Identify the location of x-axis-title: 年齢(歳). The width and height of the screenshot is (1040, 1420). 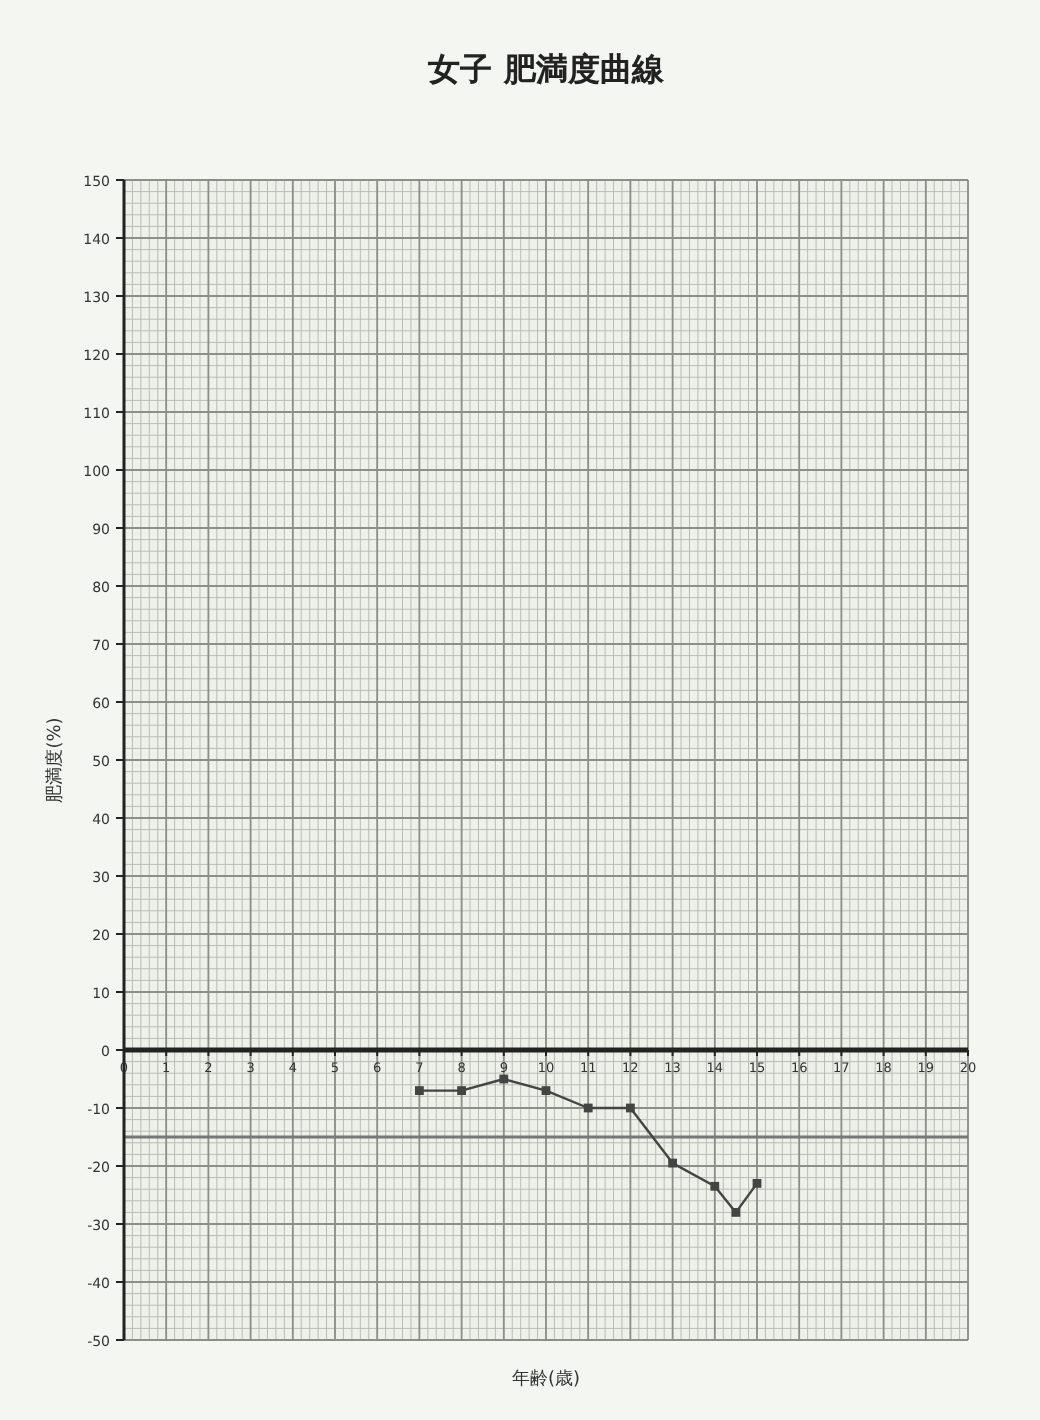
(546, 1379).